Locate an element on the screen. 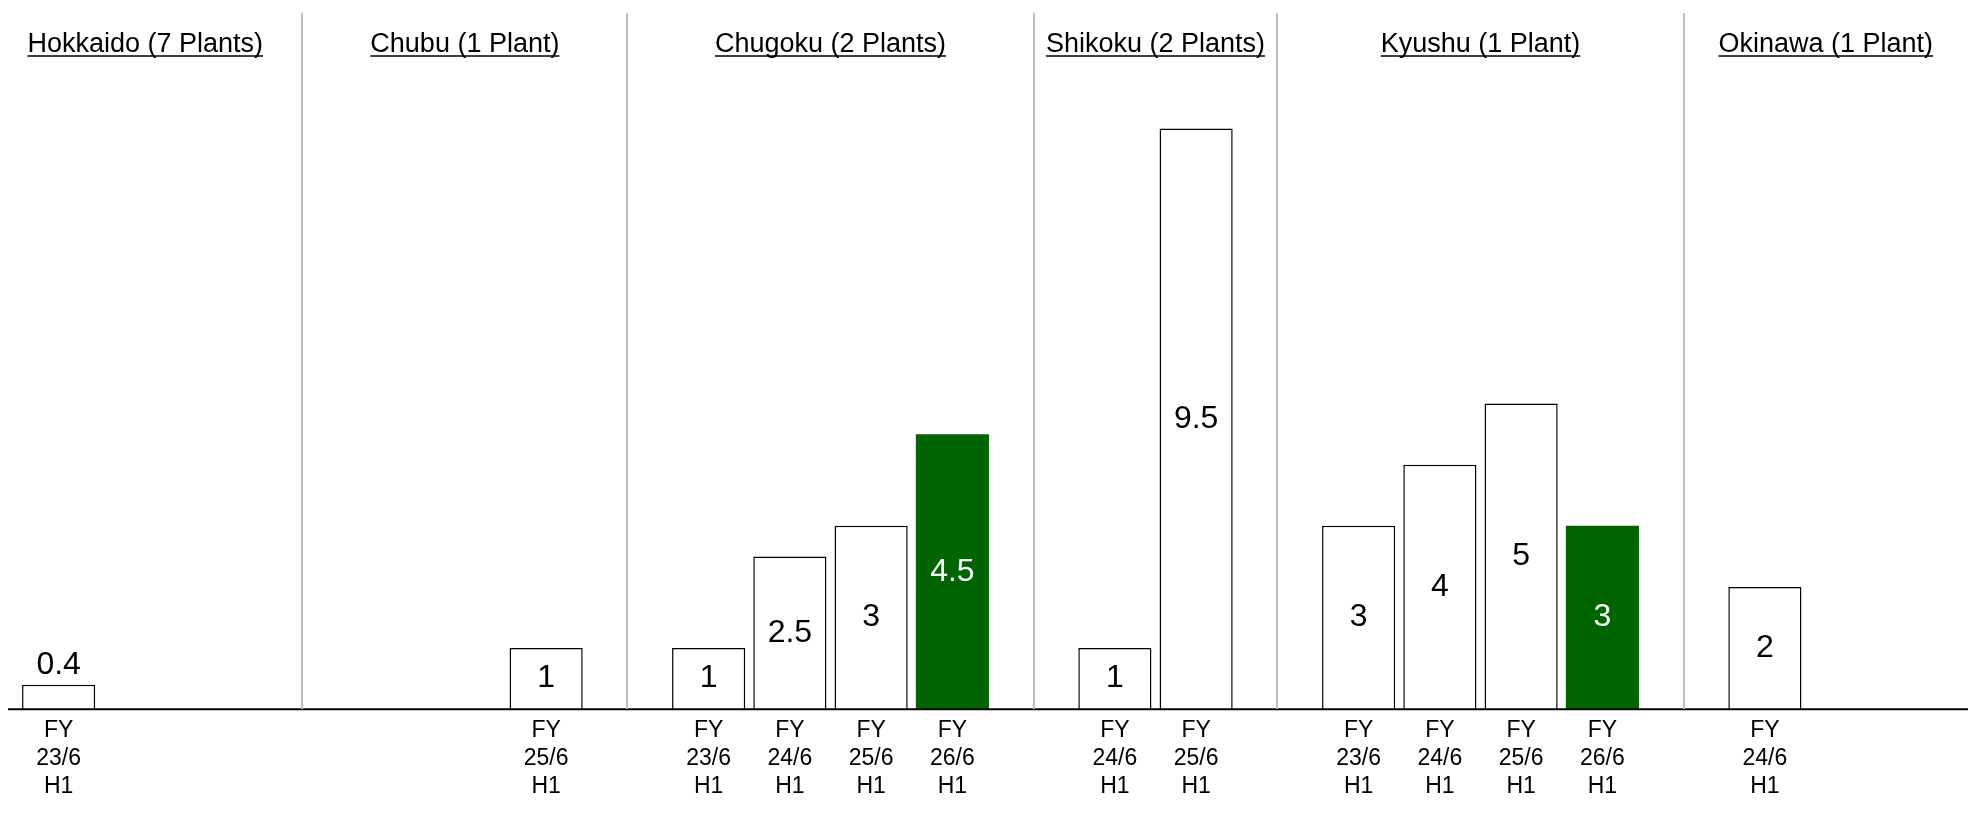 The image size is (1978, 819). data-label: 5 is located at coordinates (1521, 554).